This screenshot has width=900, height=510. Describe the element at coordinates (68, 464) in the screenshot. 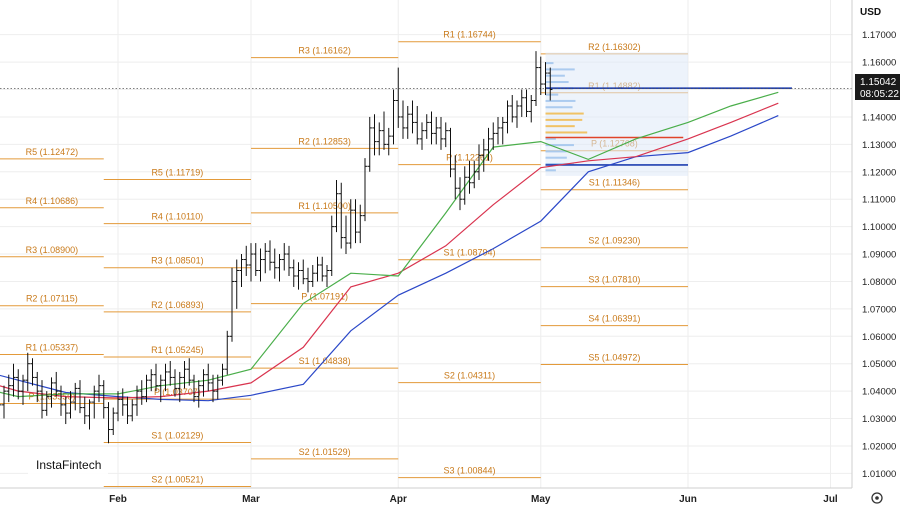

I see `logo-backdrop` at that location.